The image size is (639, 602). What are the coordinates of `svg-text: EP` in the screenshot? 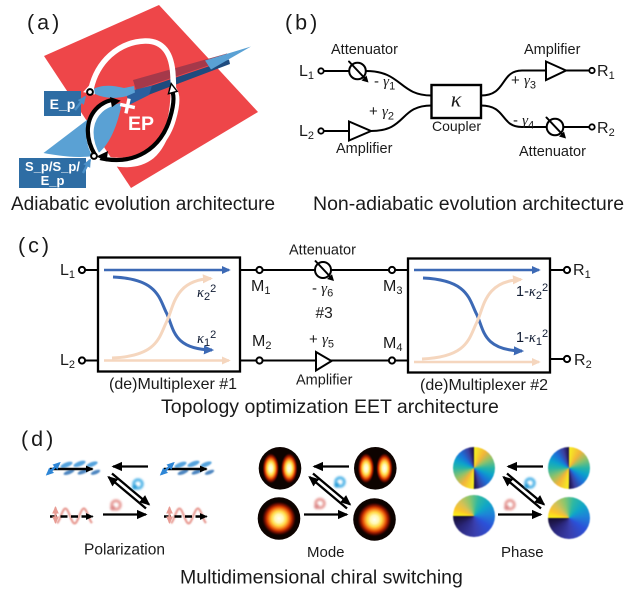 It's located at (141, 124).